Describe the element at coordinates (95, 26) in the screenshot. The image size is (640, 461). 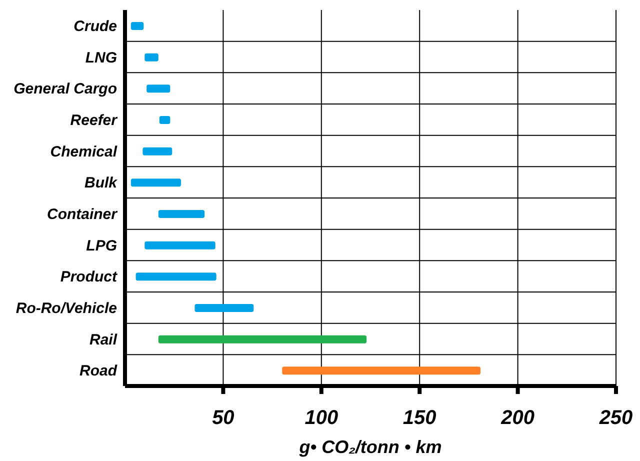
I see `y-tick-label: Crude` at that location.